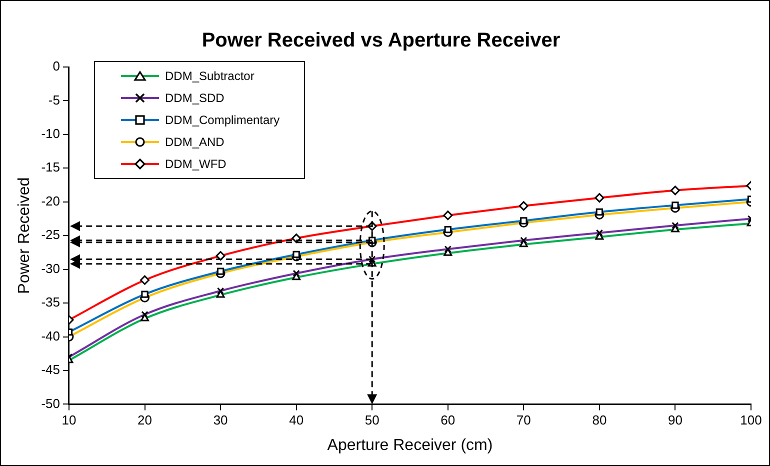 This screenshot has height=466, width=770. What do you see at coordinates (69, 420) in the screenshot?
I see `x-tick-label: 10` at bounding box center [69, 420].